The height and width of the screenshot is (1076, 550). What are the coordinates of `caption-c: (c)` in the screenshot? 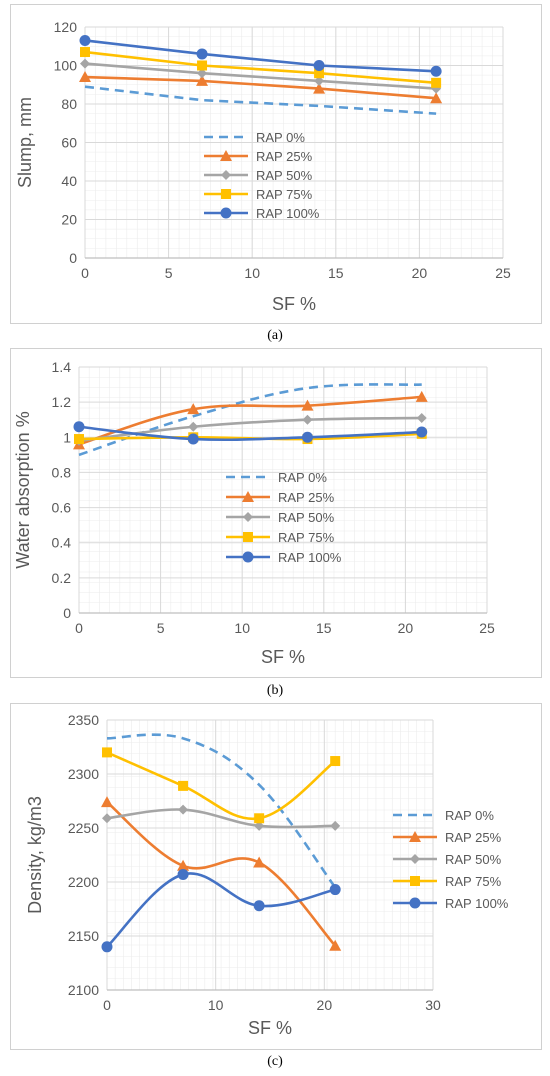 It's located at (275, 1061).